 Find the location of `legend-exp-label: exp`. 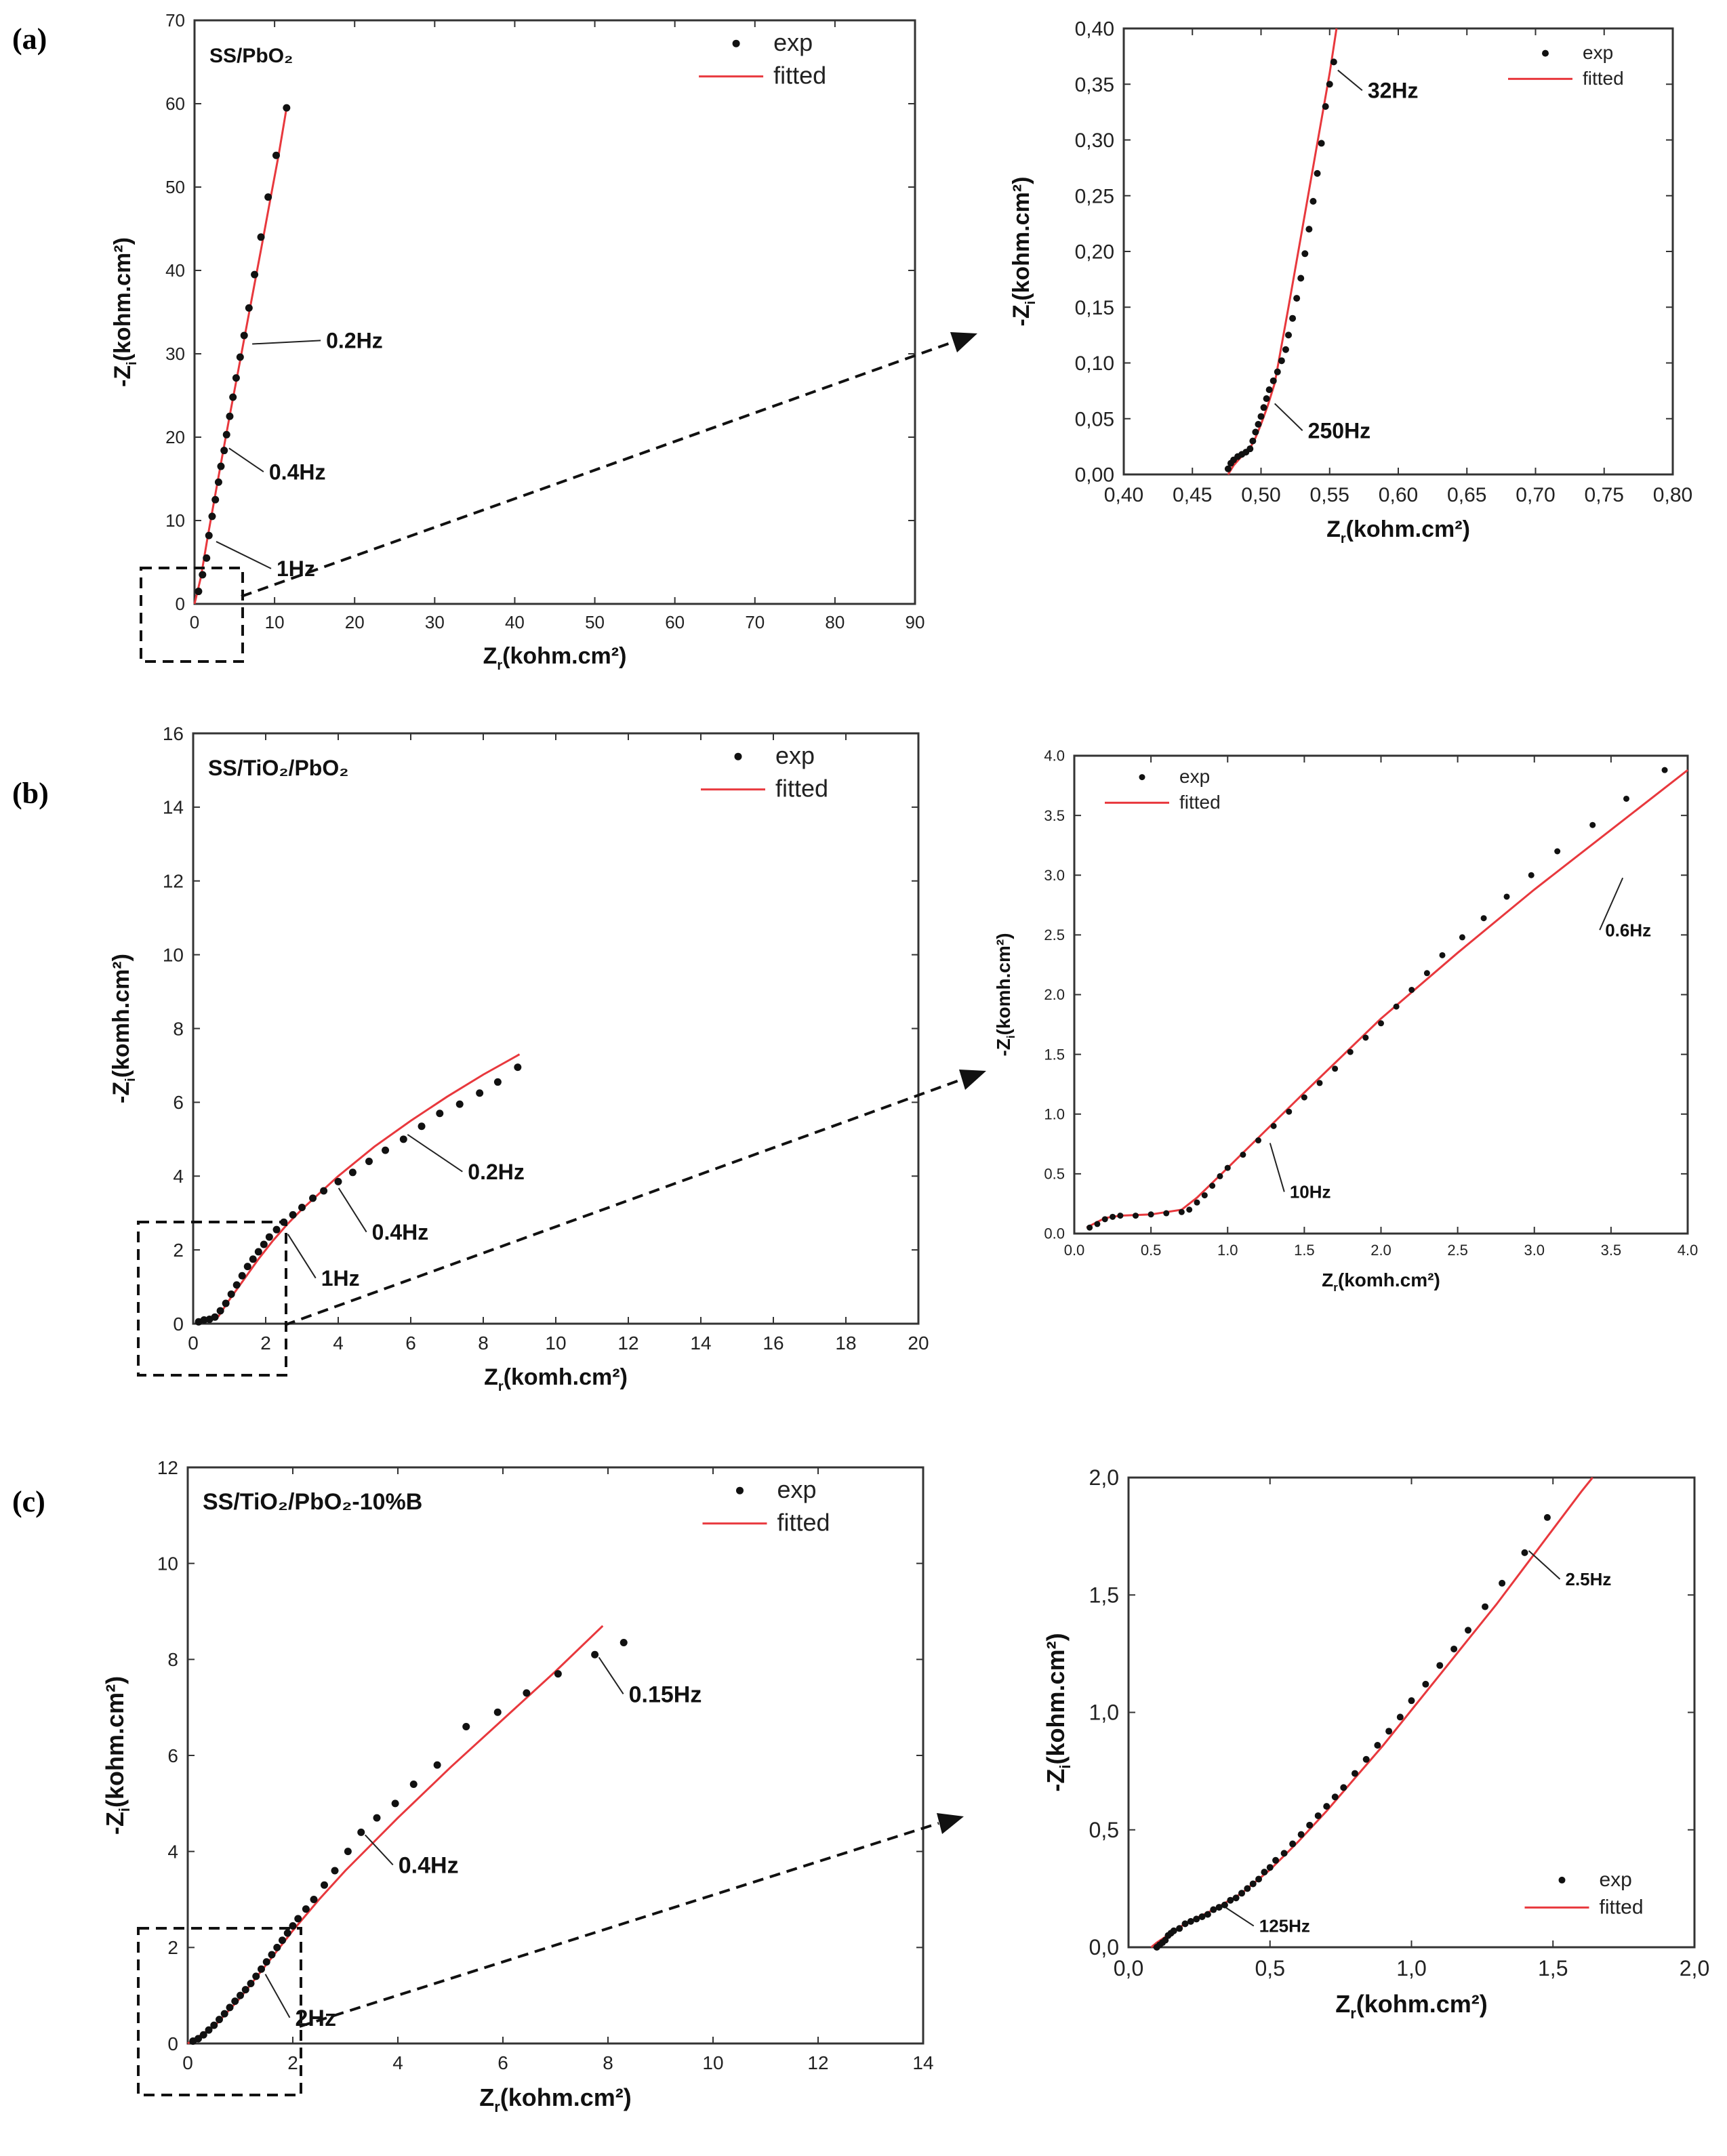

legend-exp-label: exp is located at coordinates (1616, 1880).